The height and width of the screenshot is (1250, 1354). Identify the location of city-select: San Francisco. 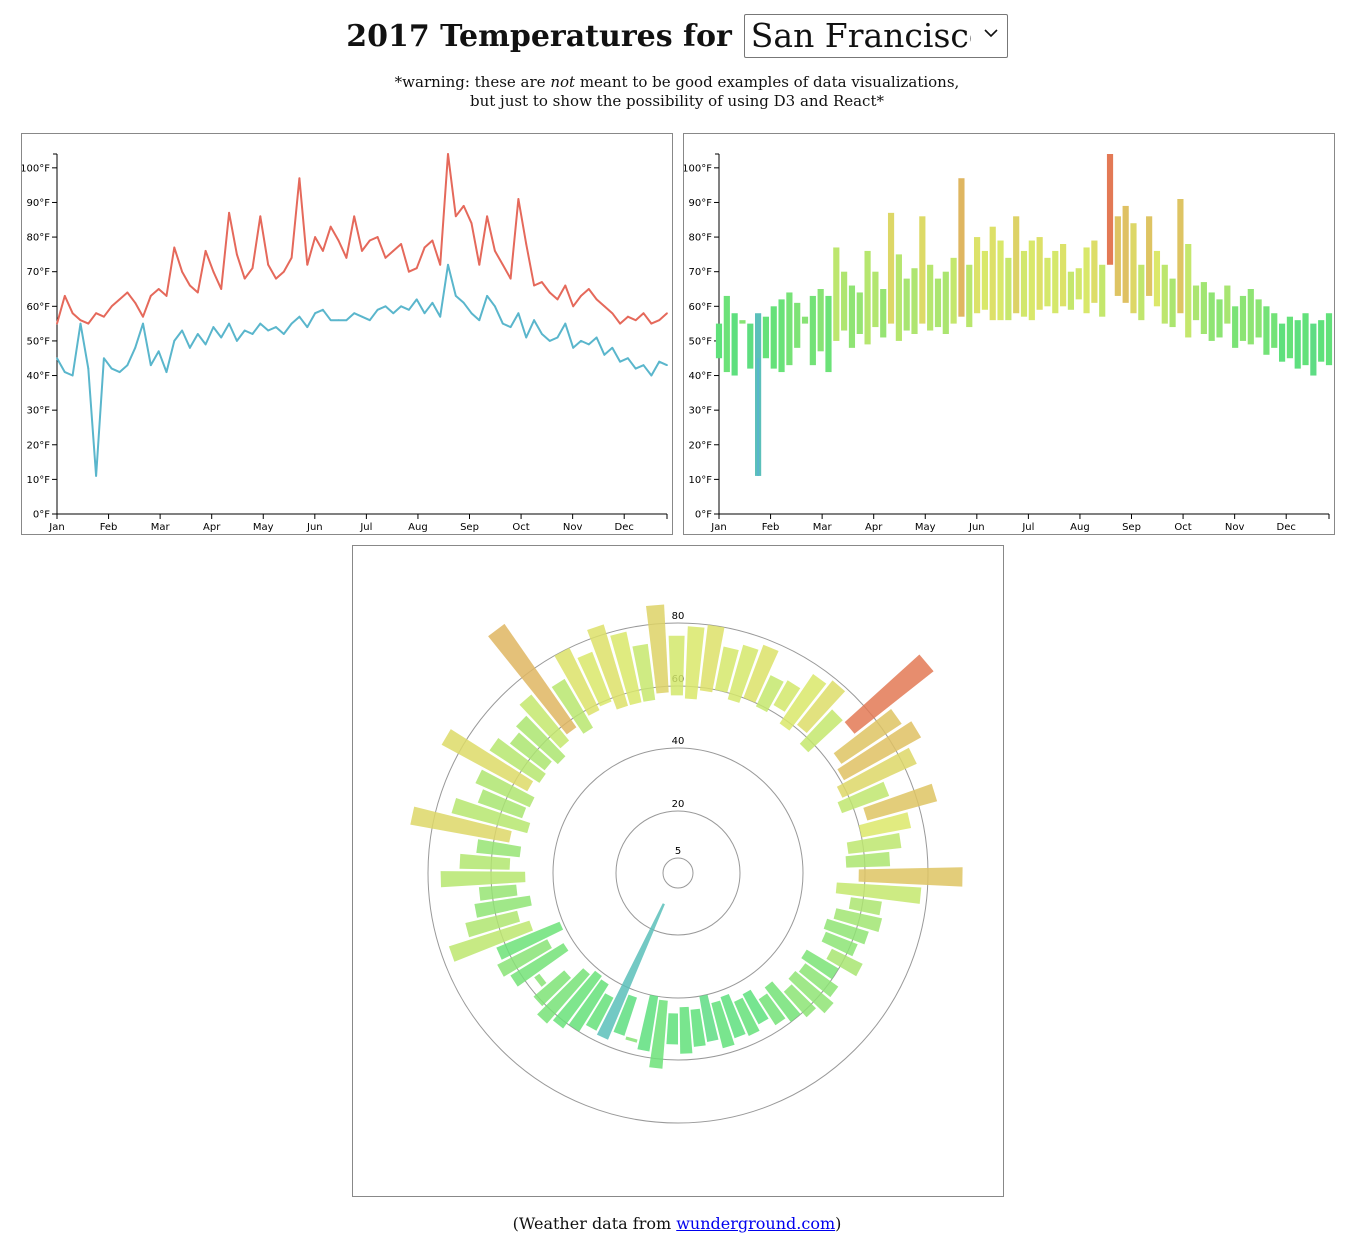
(875, 36).